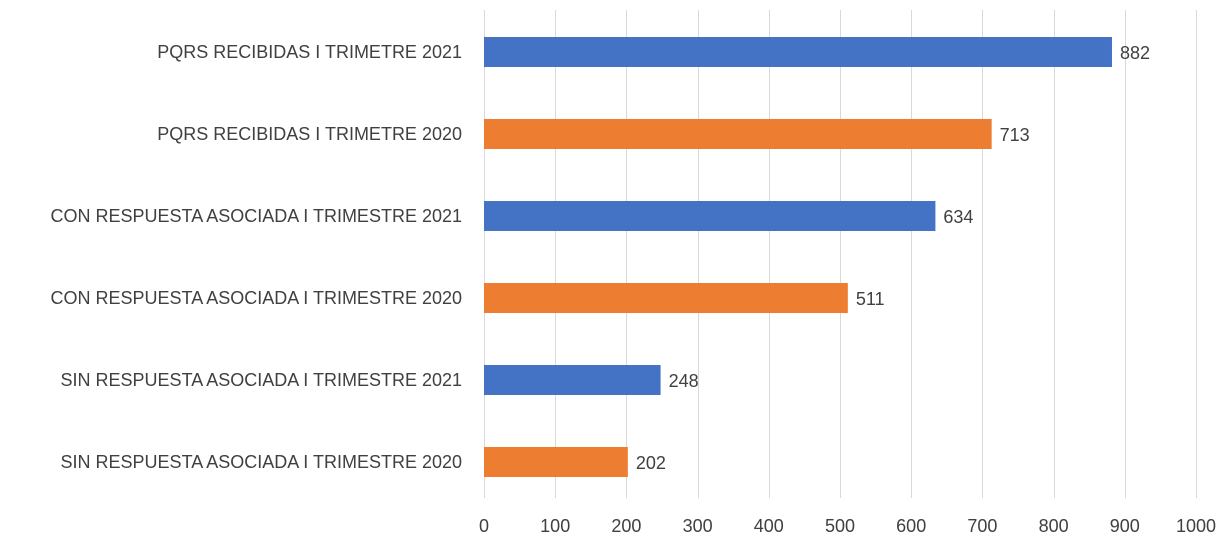 The height and width of the screenshot is (537, 1230). What do you see at coordinates (1135, 53) in the screenshot?
I see `data-label: 882` at bounding box center [1135, 53].